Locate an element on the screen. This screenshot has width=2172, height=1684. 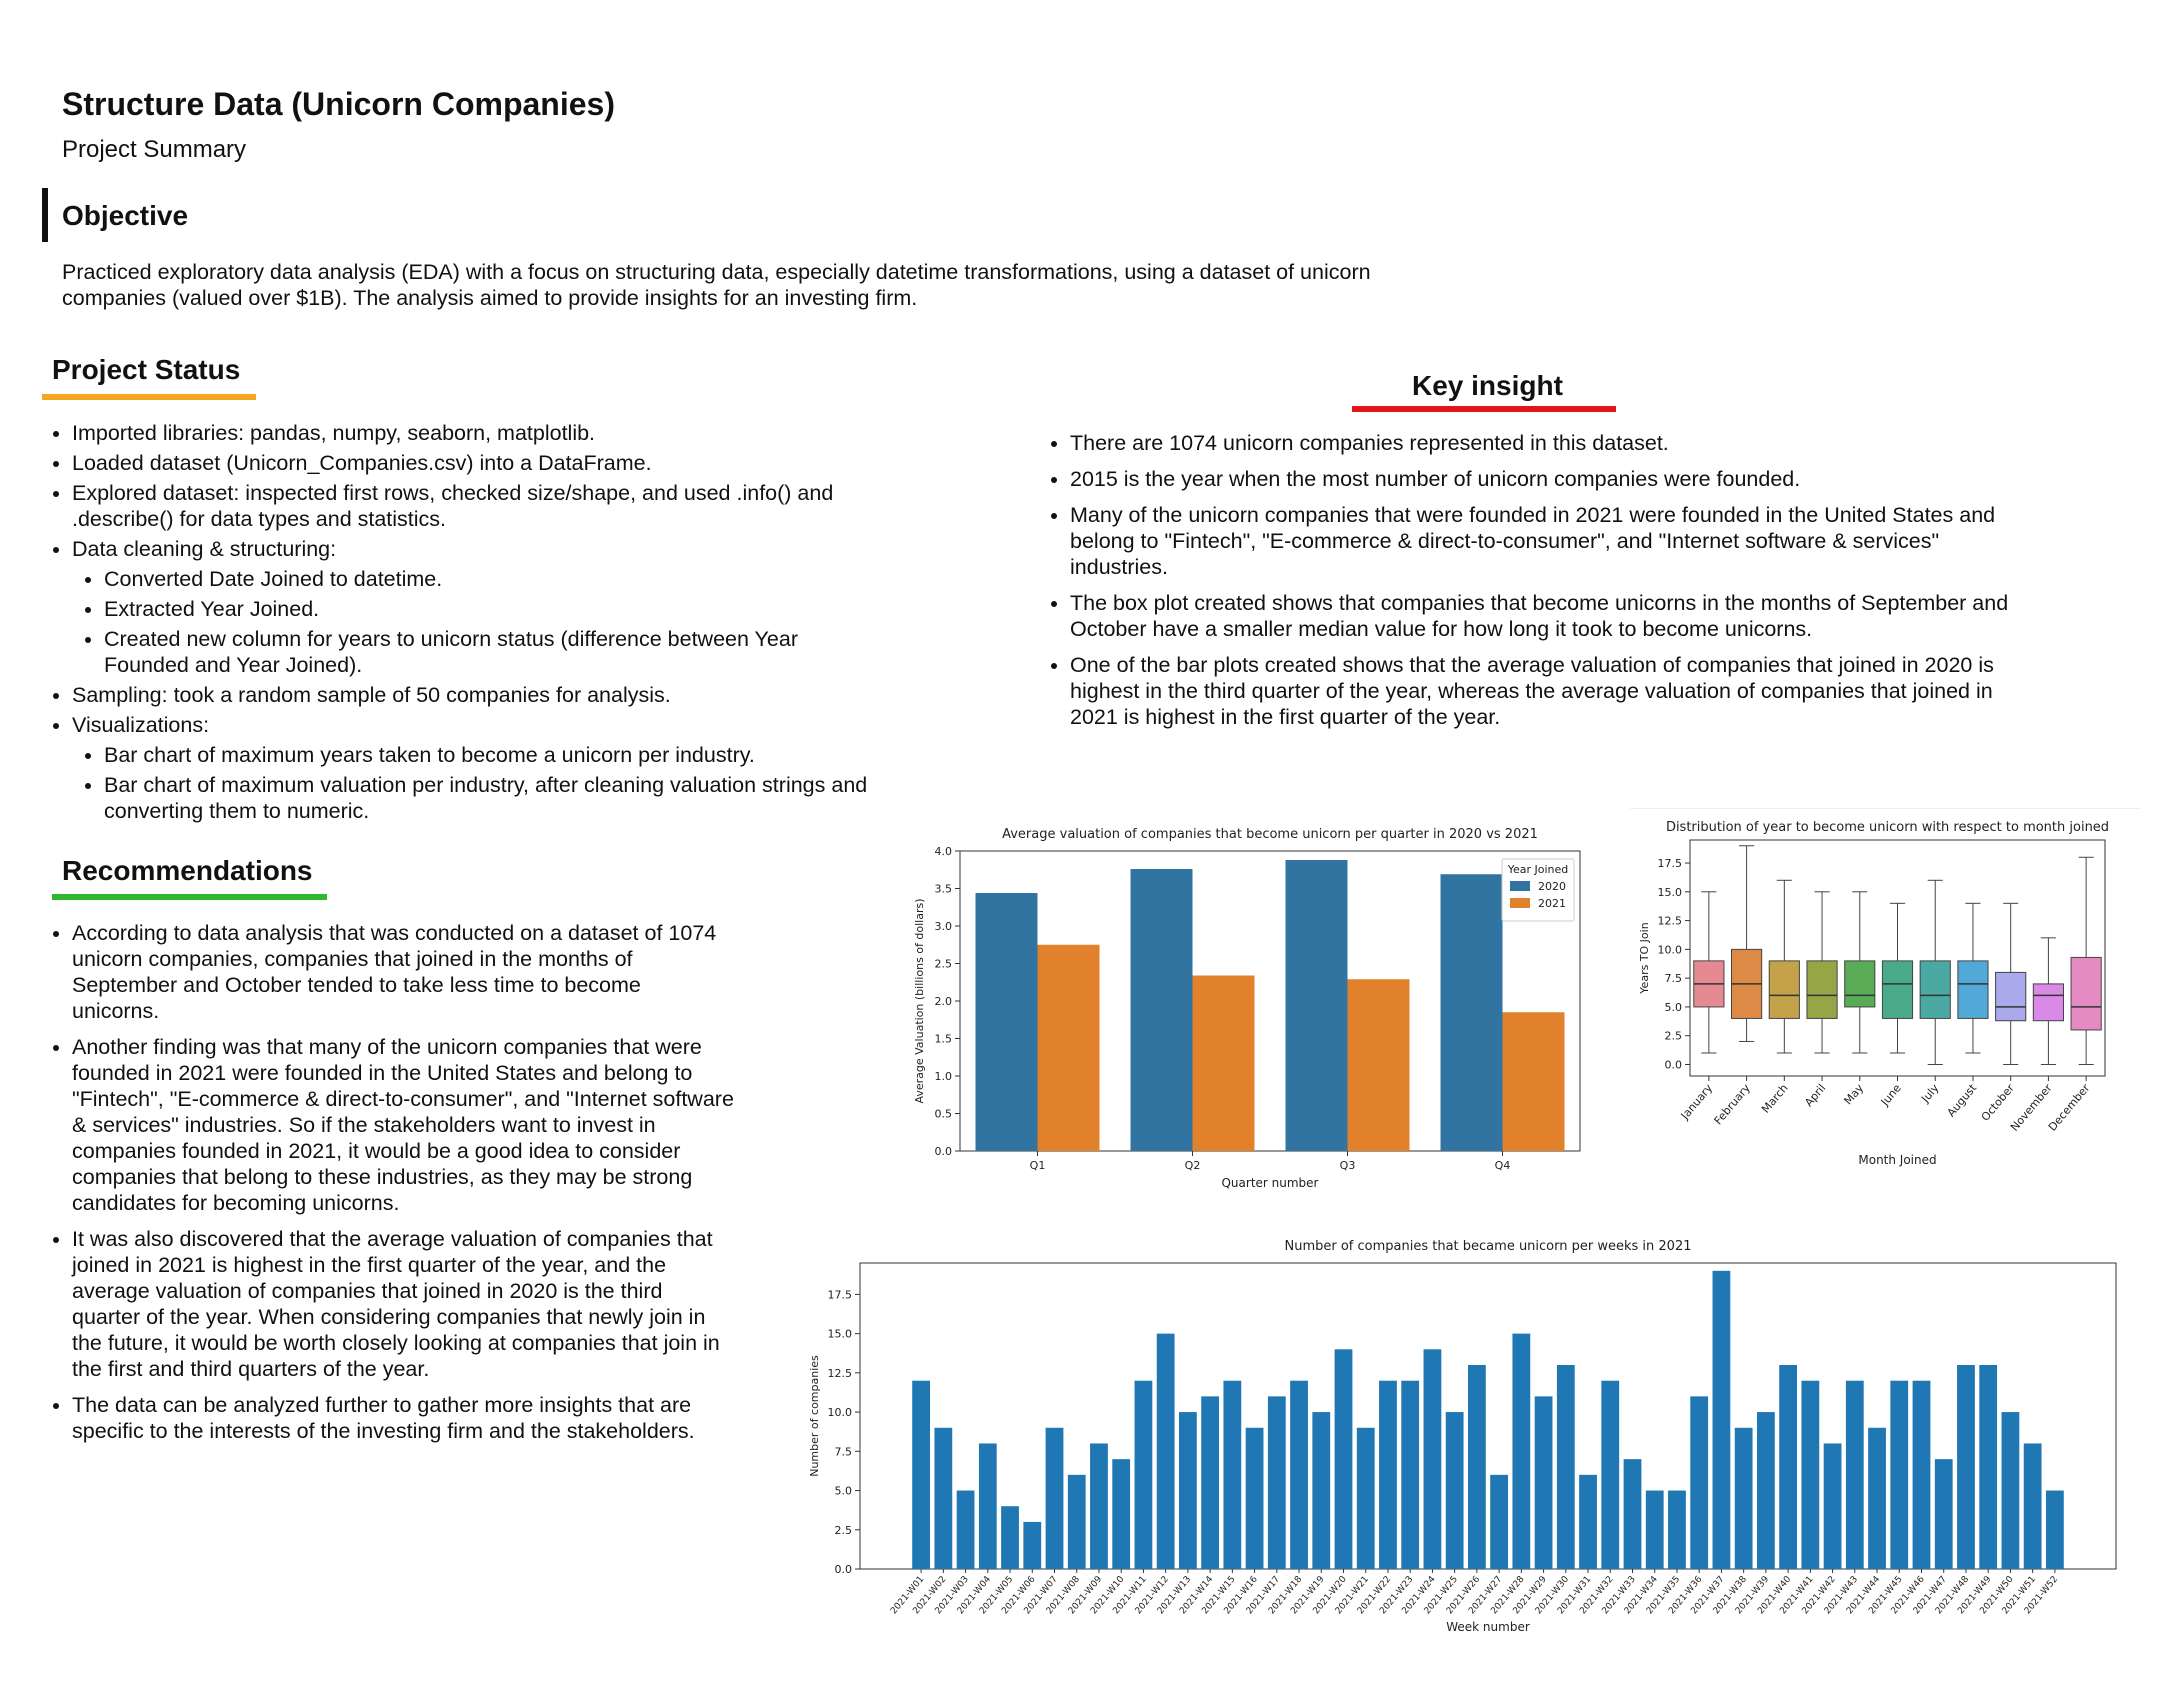
y-axis-label: Years TO Join is located at coordinates (1644, 958).